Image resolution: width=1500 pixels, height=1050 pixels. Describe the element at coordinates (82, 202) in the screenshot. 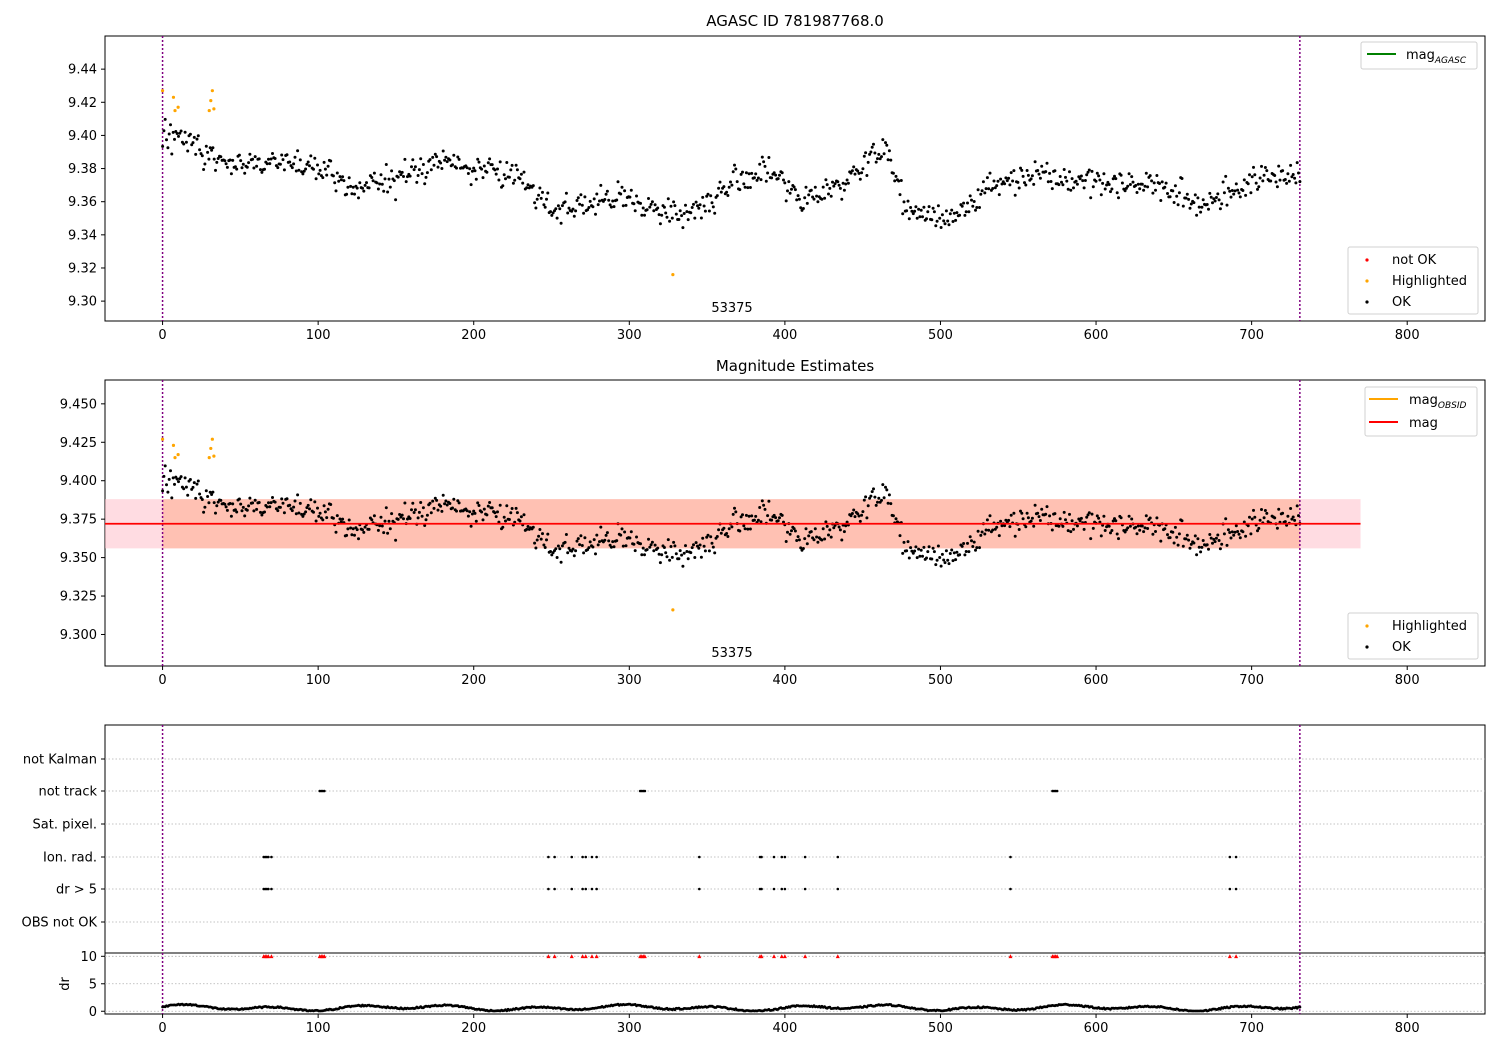

I see `p1-ytick-label: 9.36` at that location.